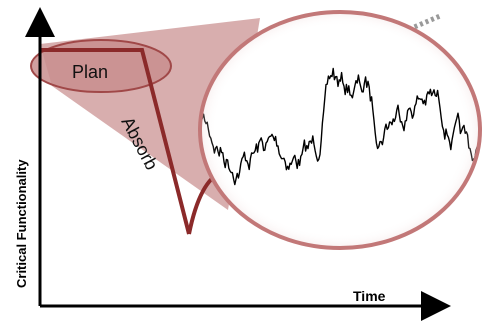 The height and width of the screenshot is (322, 486). I want to click on x-axis-label: Time, so click(369, 296).